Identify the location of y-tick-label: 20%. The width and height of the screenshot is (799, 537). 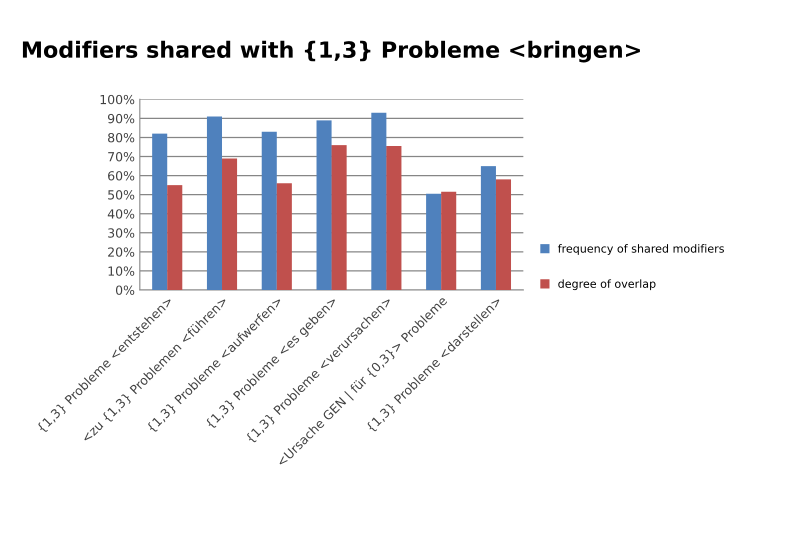
(121, 252).